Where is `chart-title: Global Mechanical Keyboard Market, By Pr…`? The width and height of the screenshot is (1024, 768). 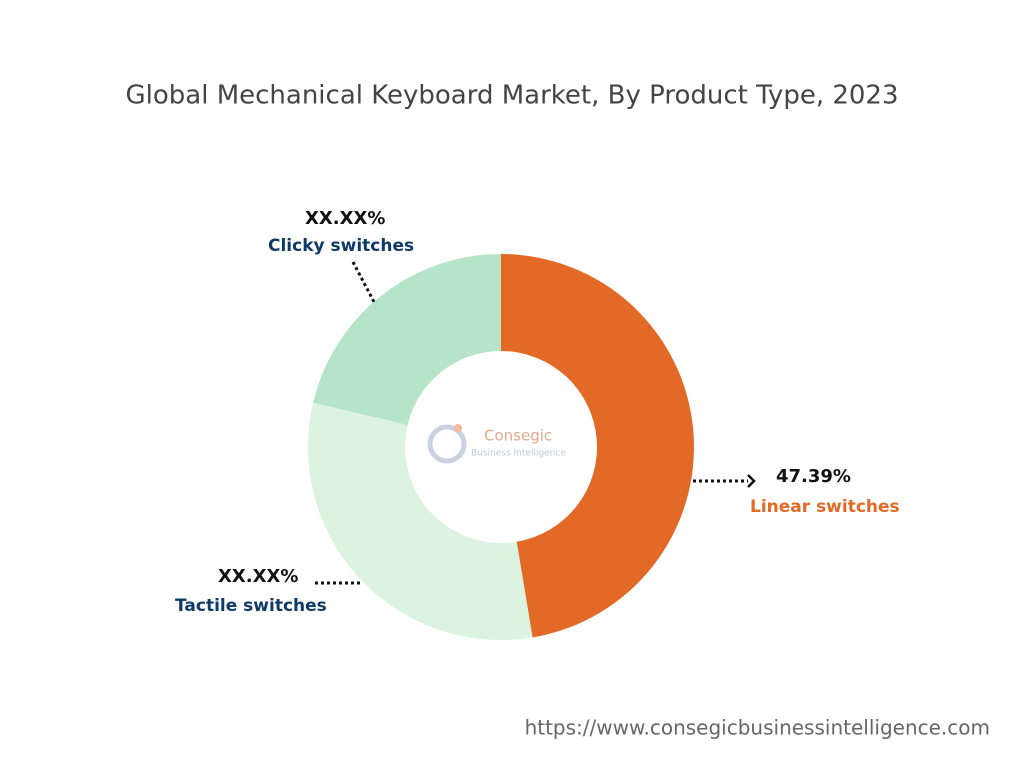 chart-title: Global Mechanical Keyboard Market, By Pr… is located at coordinates (511, 96).